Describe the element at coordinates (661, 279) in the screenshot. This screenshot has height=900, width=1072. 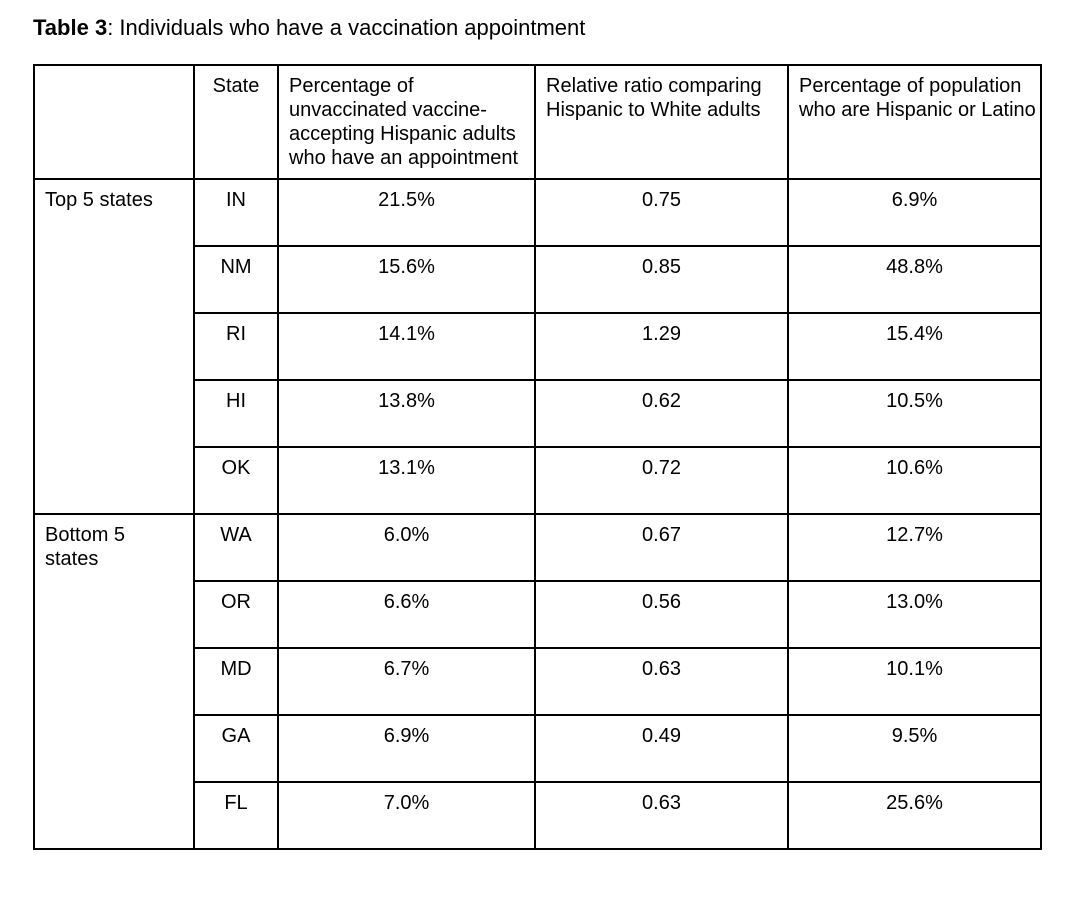
I see `relative-ratio-cell: 0.85` at that location.